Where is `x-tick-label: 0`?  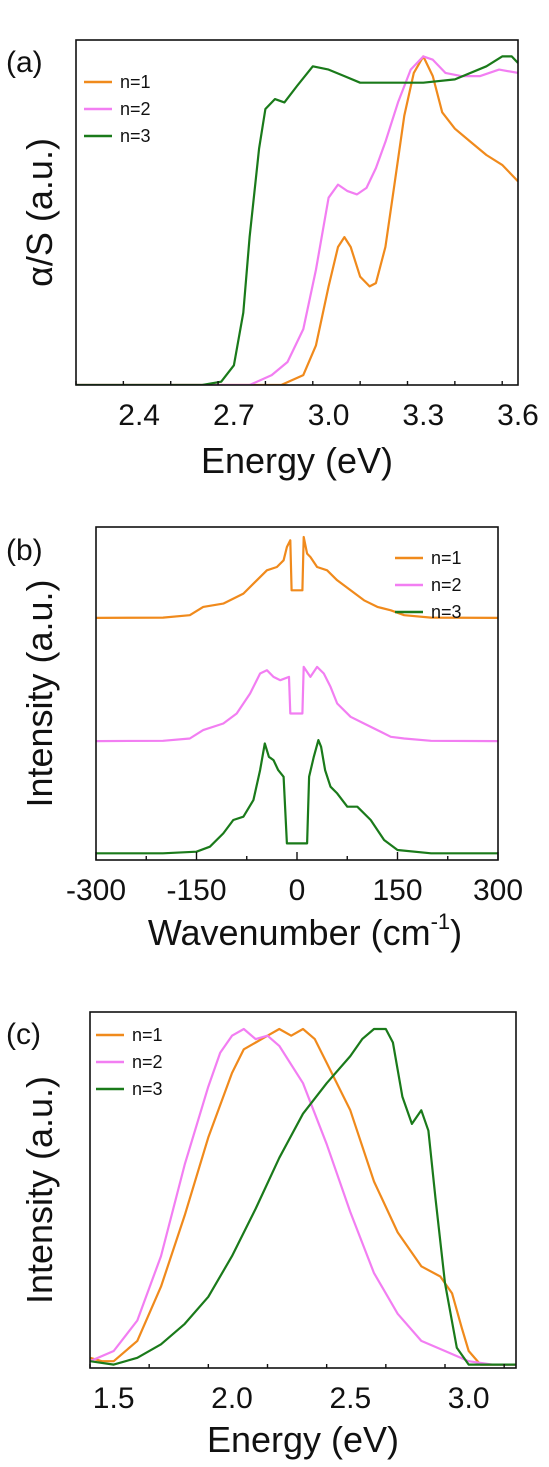
x-tick-label: 0 is located at coordinates (297, 890).